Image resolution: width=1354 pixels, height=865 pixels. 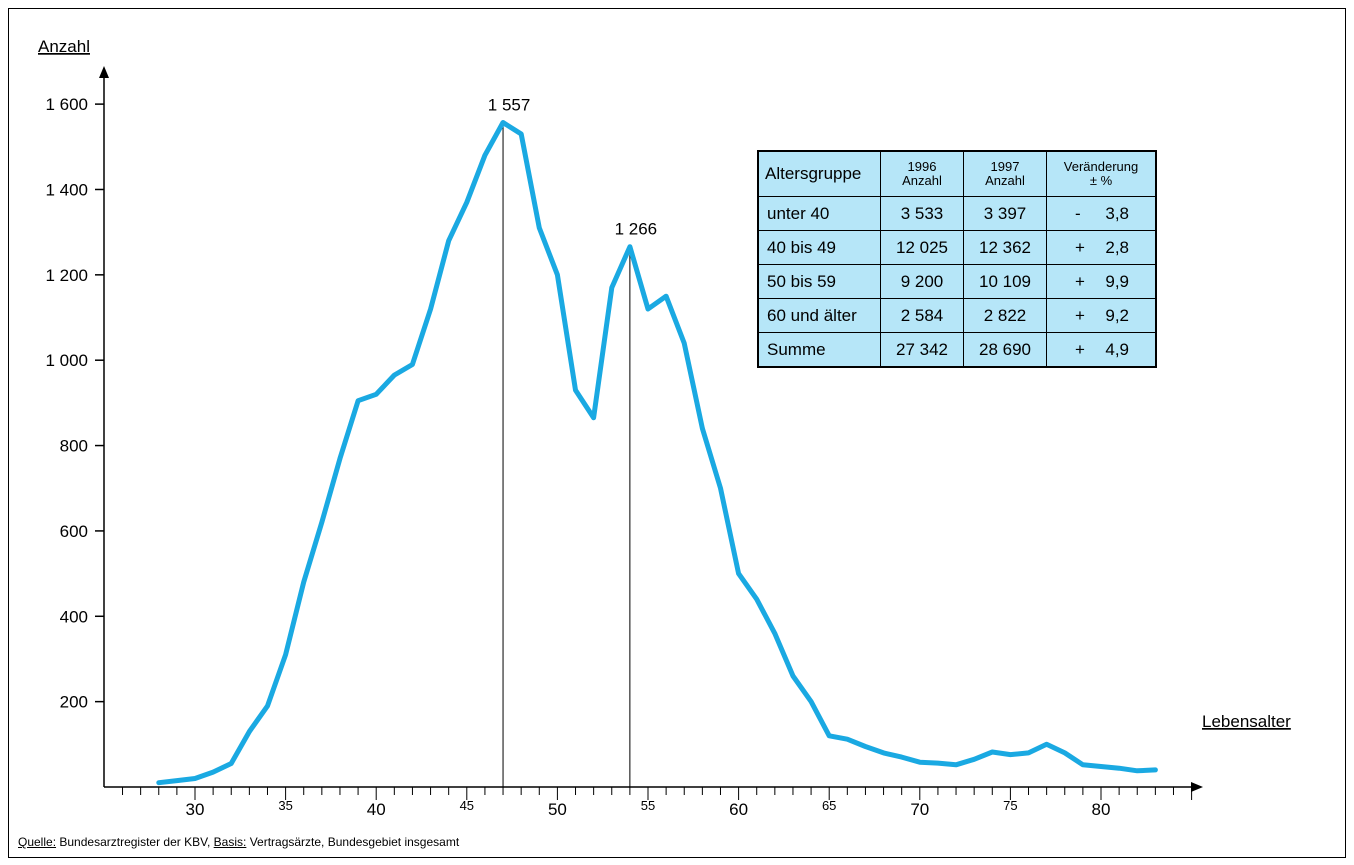 I want to click on x-axis-arrow, so click(x=1197, y=787).